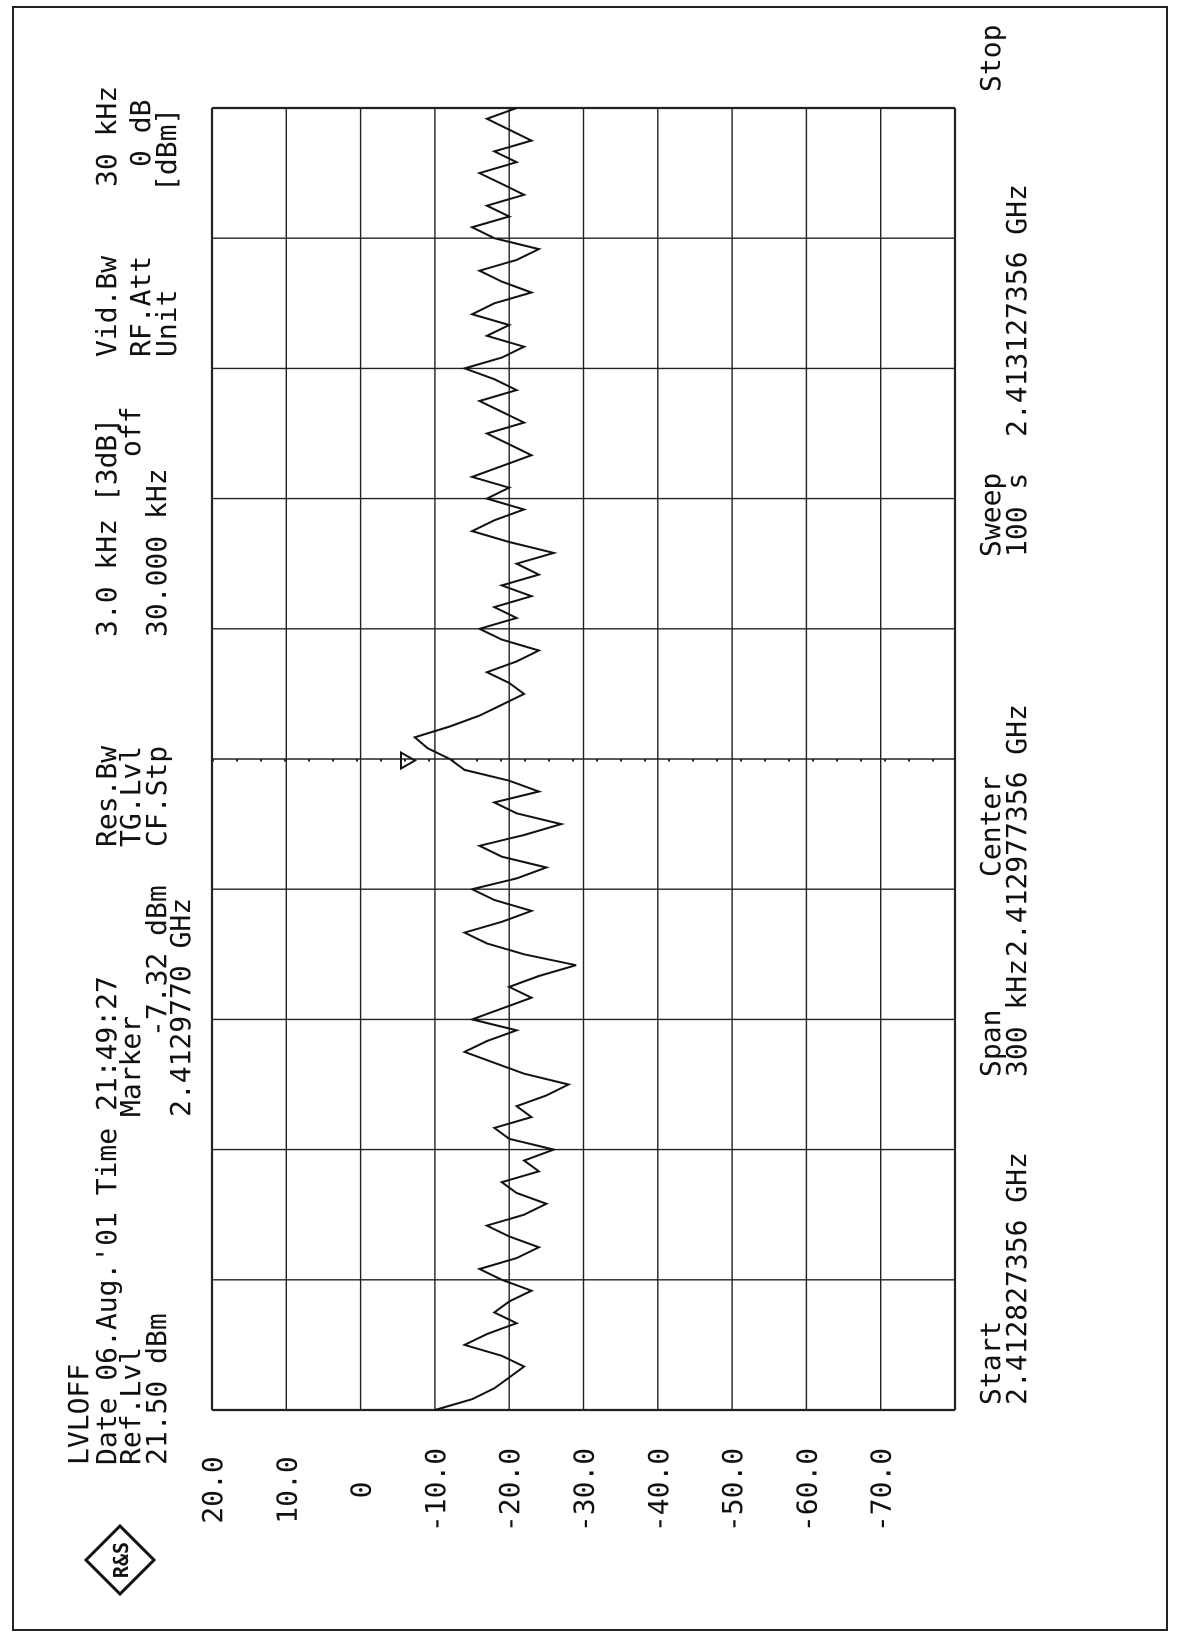 The width and height of the screenshot is (1180, 1637). Describe the element at coordinates (990, 1043) in the screenshot. I see `footer-span-label: Span` at that location.